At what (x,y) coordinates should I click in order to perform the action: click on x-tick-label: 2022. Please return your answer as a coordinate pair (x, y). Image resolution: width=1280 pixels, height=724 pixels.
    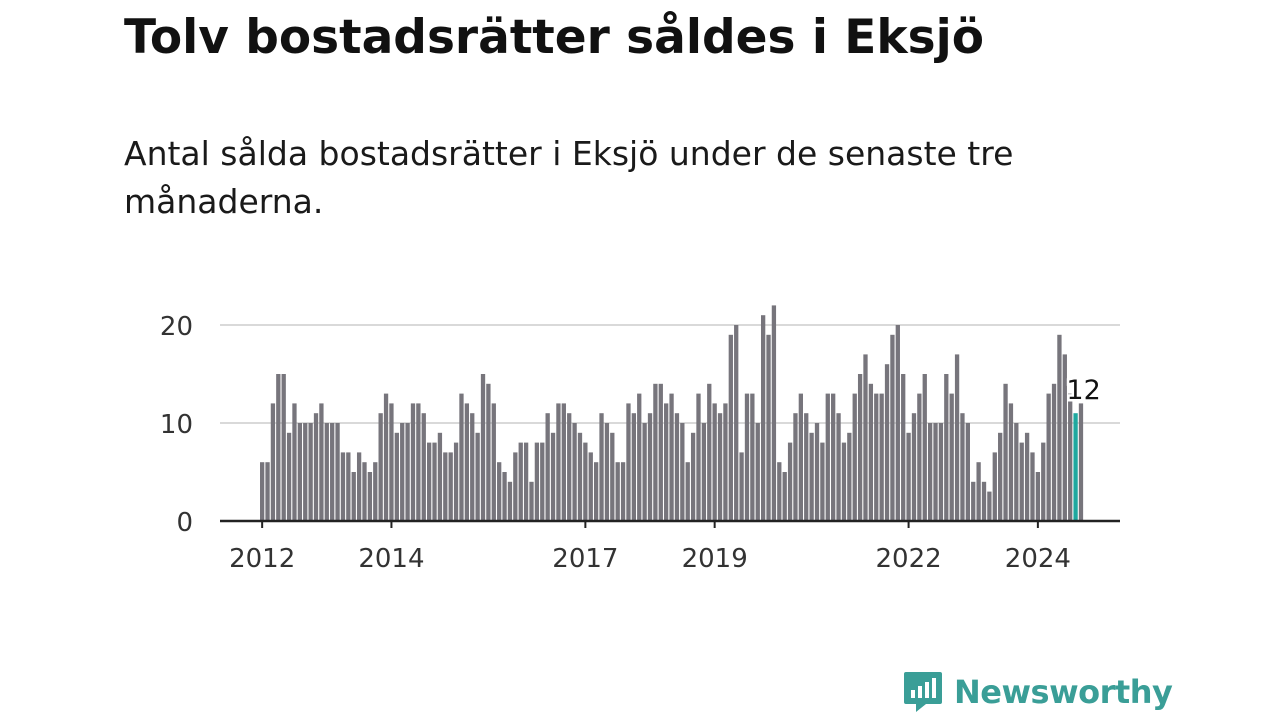
    Looking at the image, I should click on (909, 559).